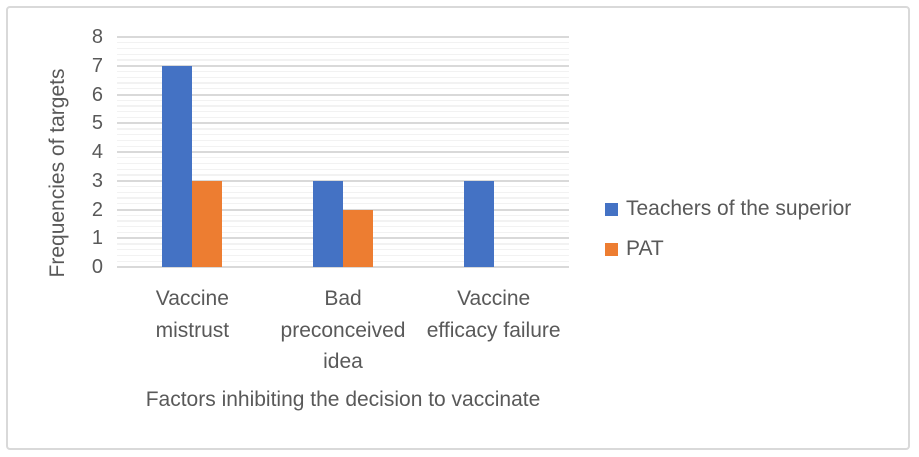 The height and width of the screenshot is (457, 919). What do you see at coordinates (192, 314) in the screenshot?
I see `category-label: Vaccine mistrust` at bounding box center [192, 314].